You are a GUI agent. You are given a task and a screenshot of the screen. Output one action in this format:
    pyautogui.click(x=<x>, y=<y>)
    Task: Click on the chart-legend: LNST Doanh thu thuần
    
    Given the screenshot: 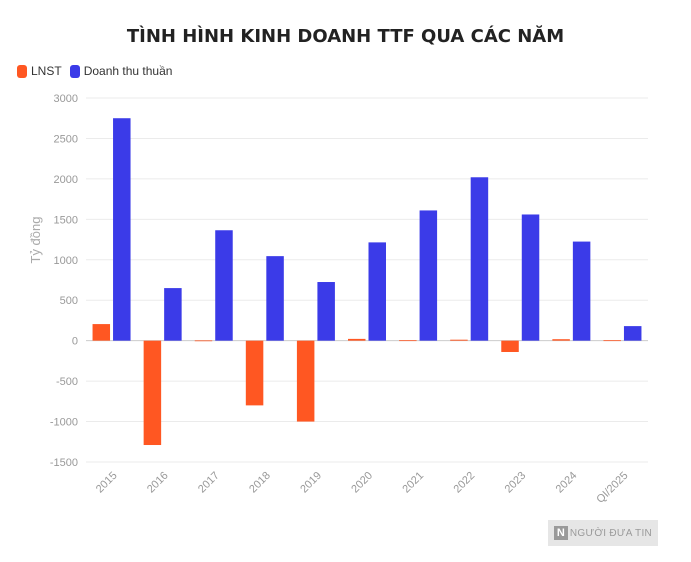 What is the action you would take?
    pyautogui.click(x=94, y=71)
    